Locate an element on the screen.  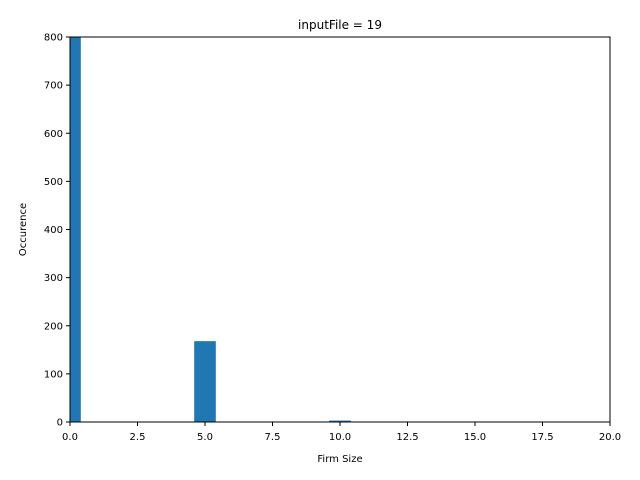
x-tick-label: 7.5 is located at coordinates (273, 437).